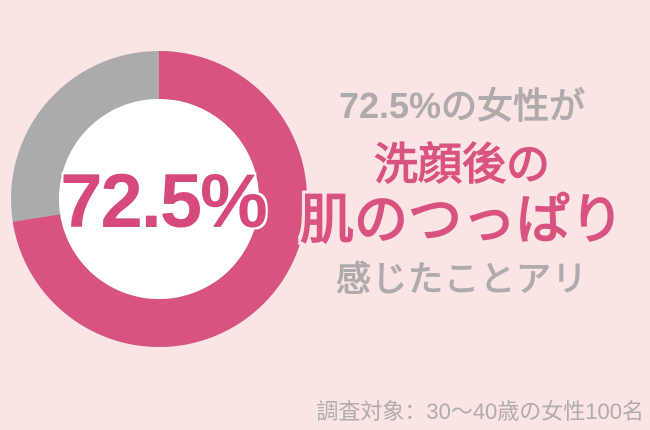 This screenshot has width=650, height=430. I want to click on survey-footnote: 調査対象：30〜40歳の女性100名, so click(480, 411).